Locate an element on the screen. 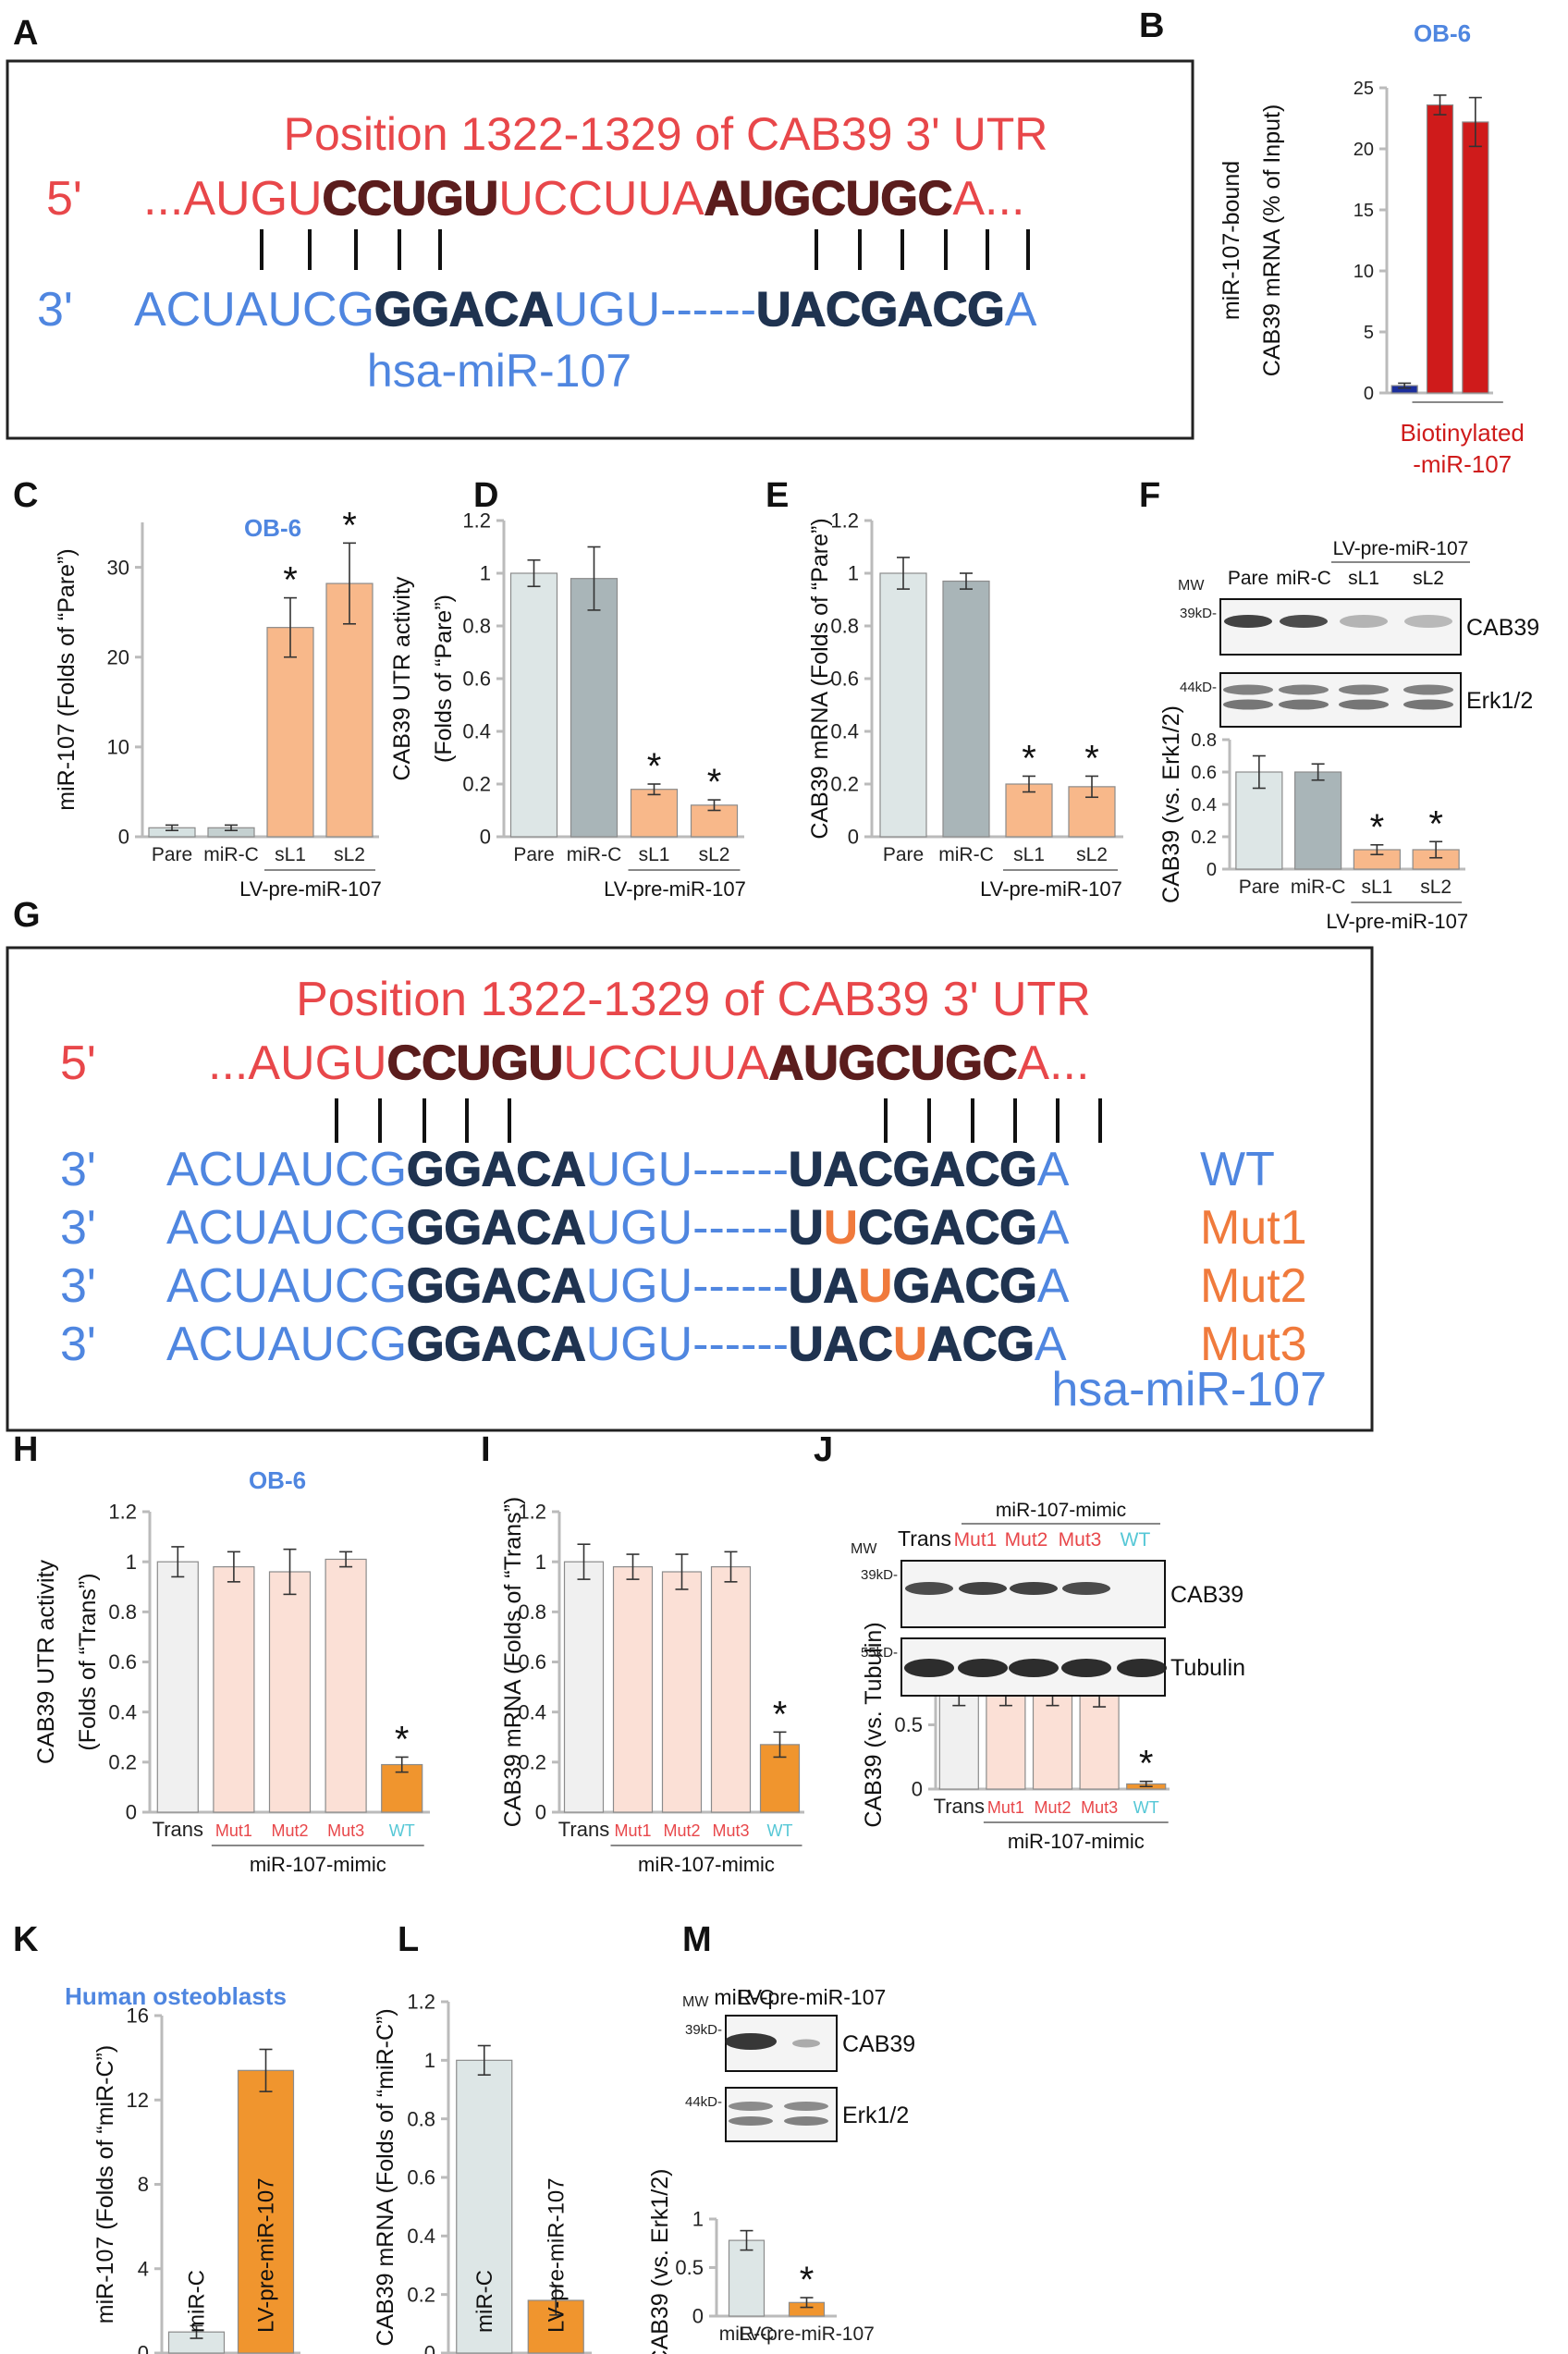 The image size is (1568, 2354). mw-marker: 55kD- is located at coordinates (880, 1653).